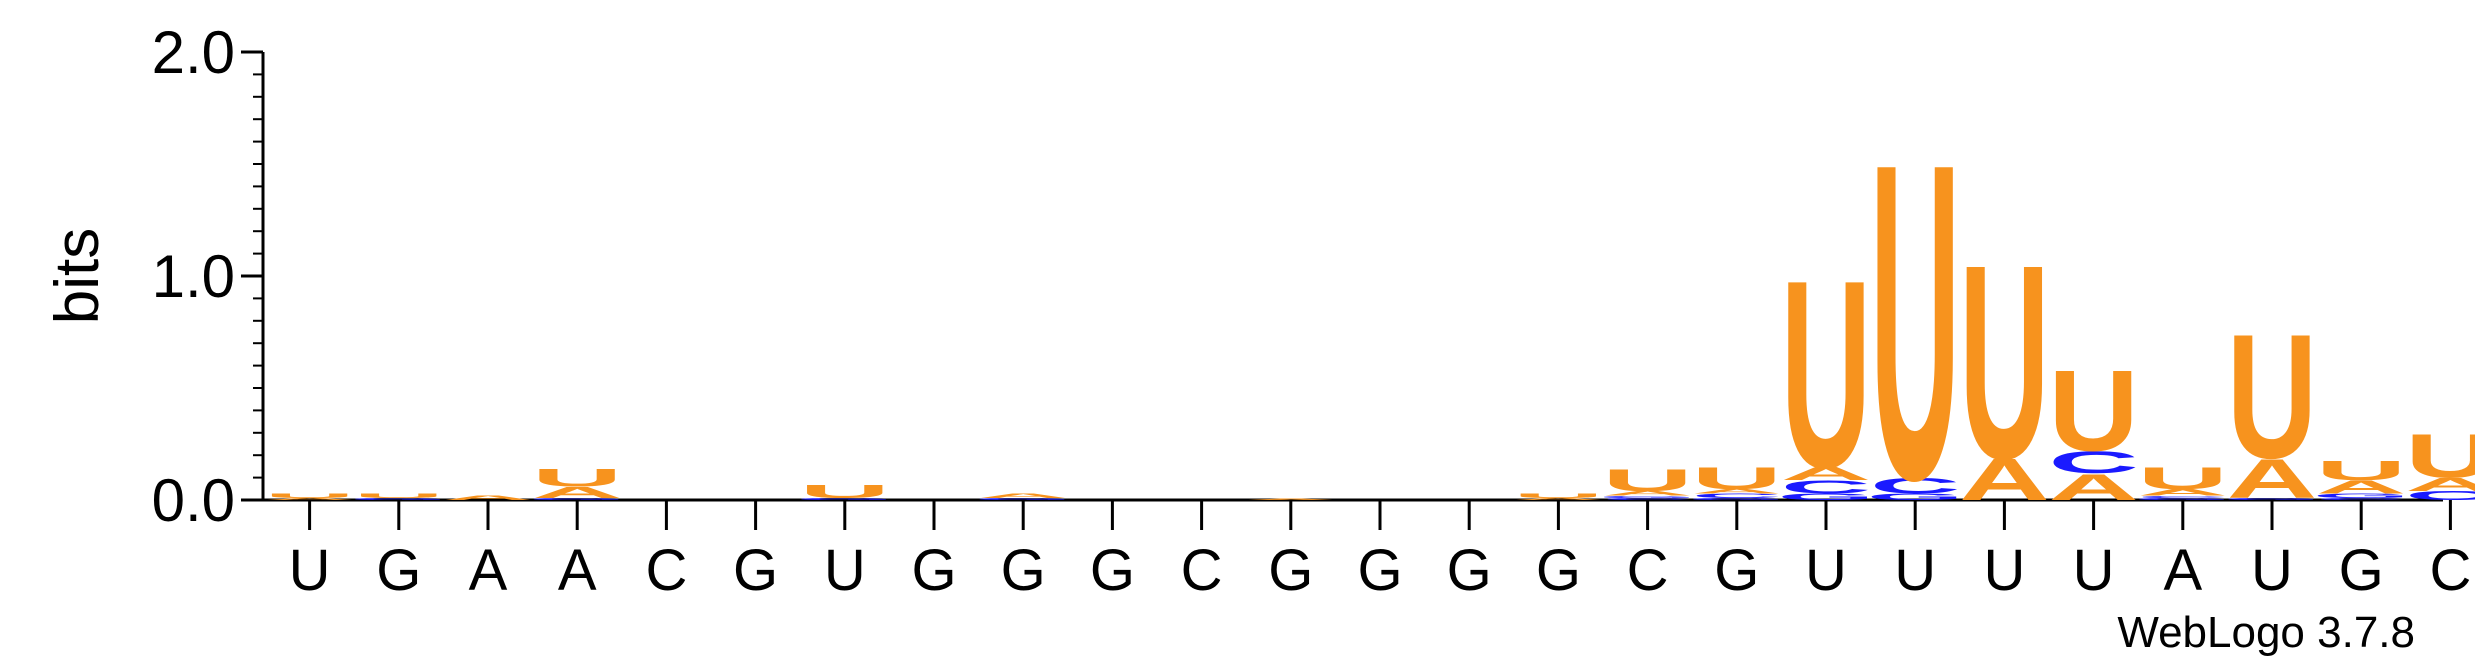 This screenshot has height=667, width=2475. I want to click on y-tick-label: 1.0, so click(193, 276).